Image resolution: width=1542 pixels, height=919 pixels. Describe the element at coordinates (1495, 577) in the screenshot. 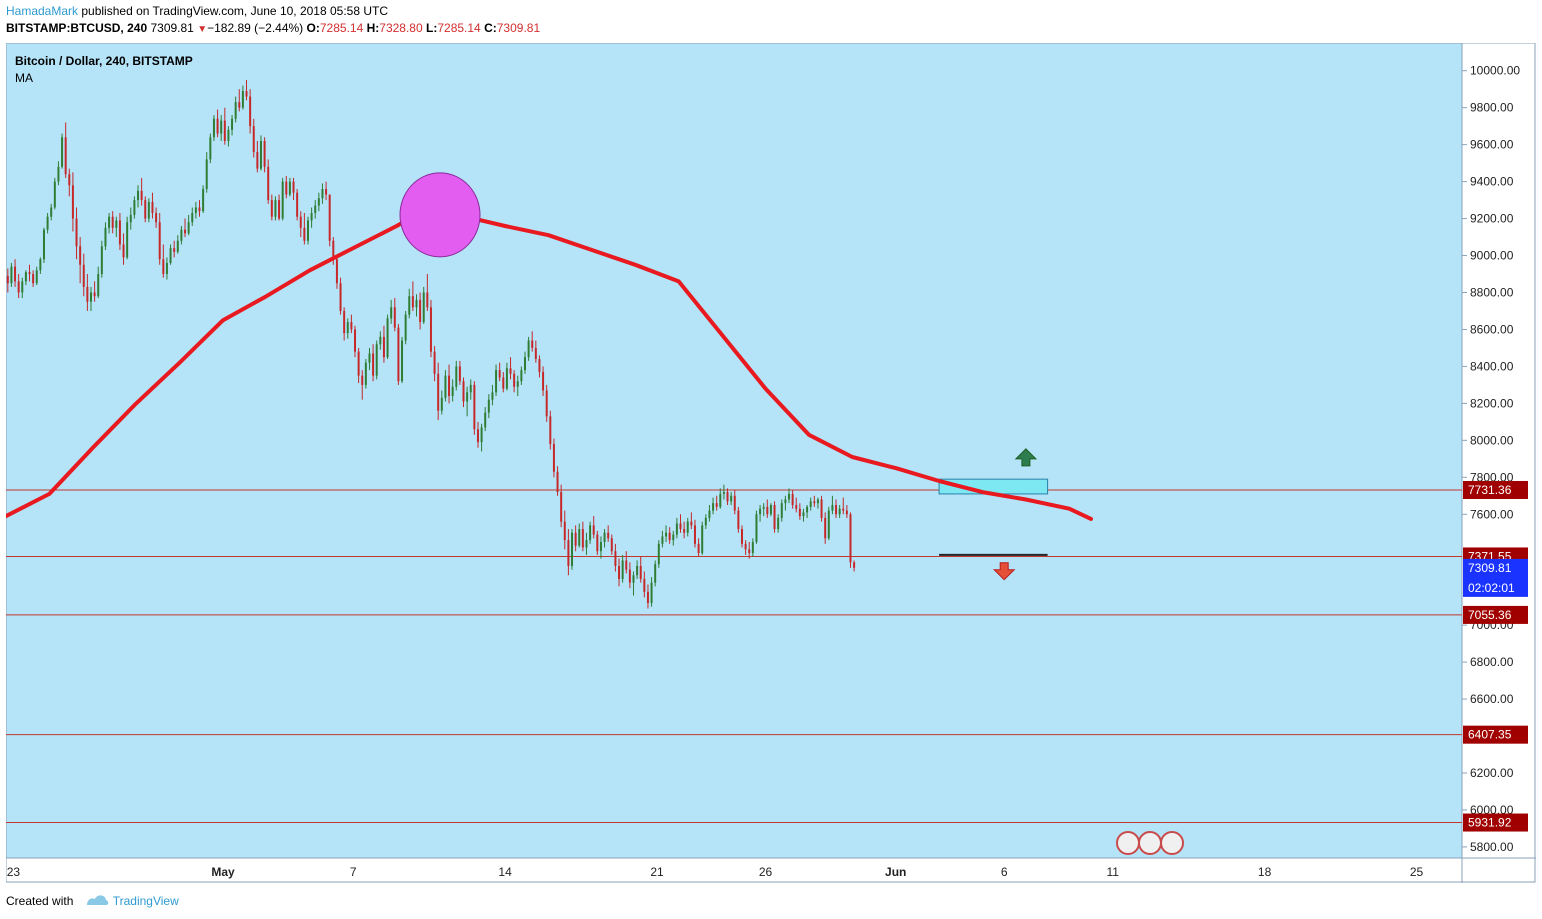

I see `last-price-badge` at that location.